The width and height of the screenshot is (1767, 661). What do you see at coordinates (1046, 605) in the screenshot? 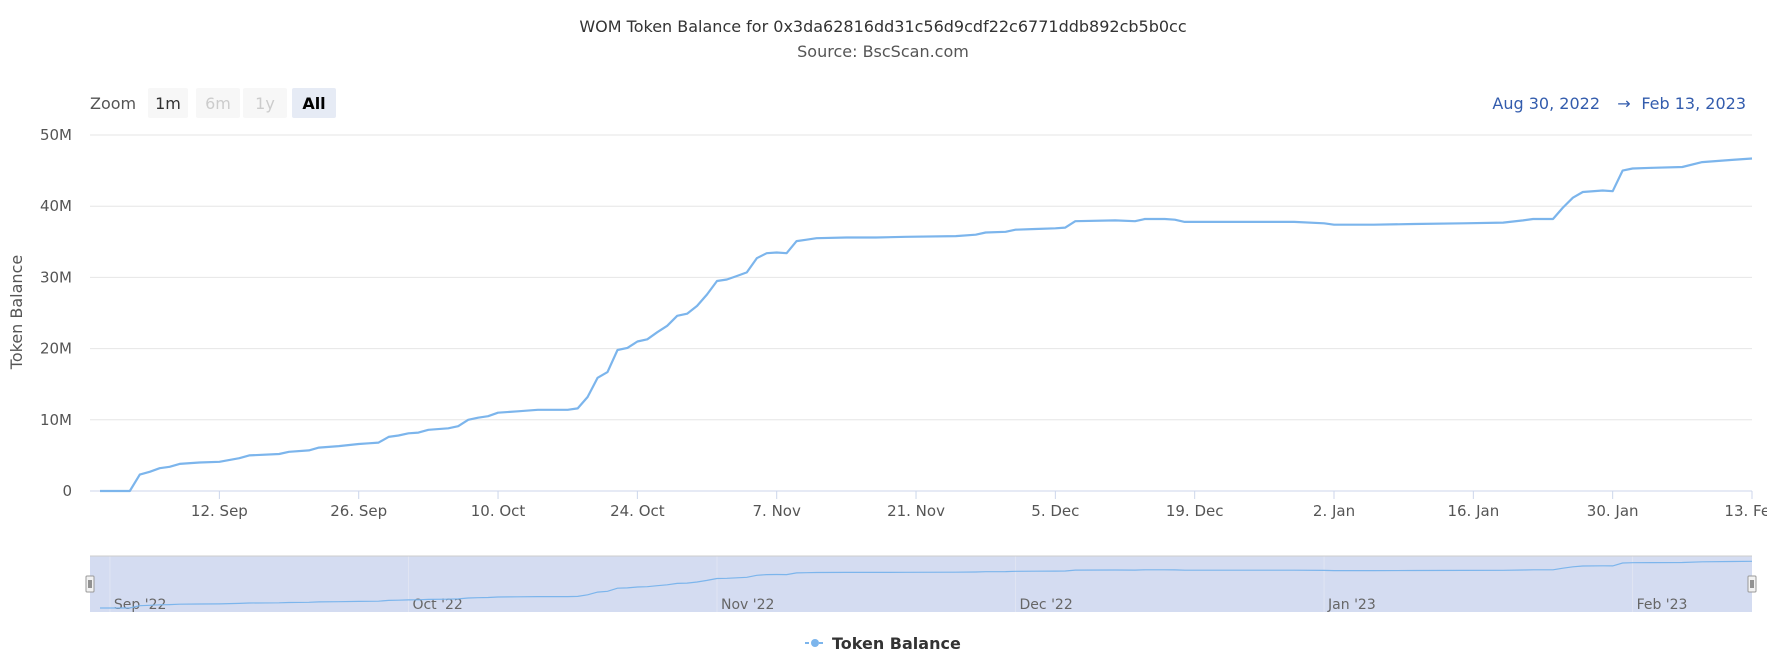
I see `navigator-month-label: Dec '22` at bounding box center [1046, 605].